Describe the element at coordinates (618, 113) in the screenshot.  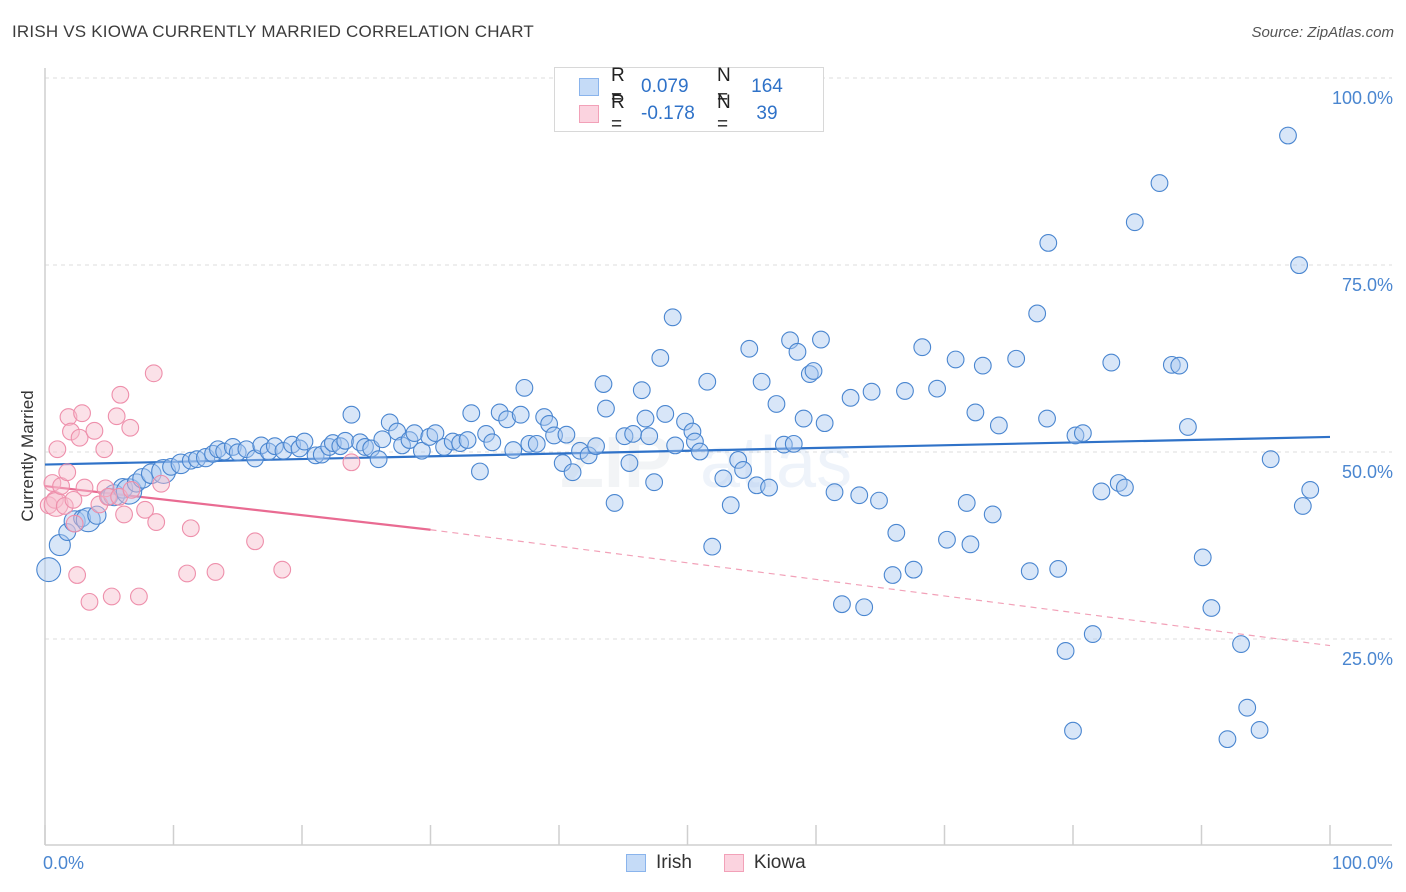
I see `r-label: R =` at that location.